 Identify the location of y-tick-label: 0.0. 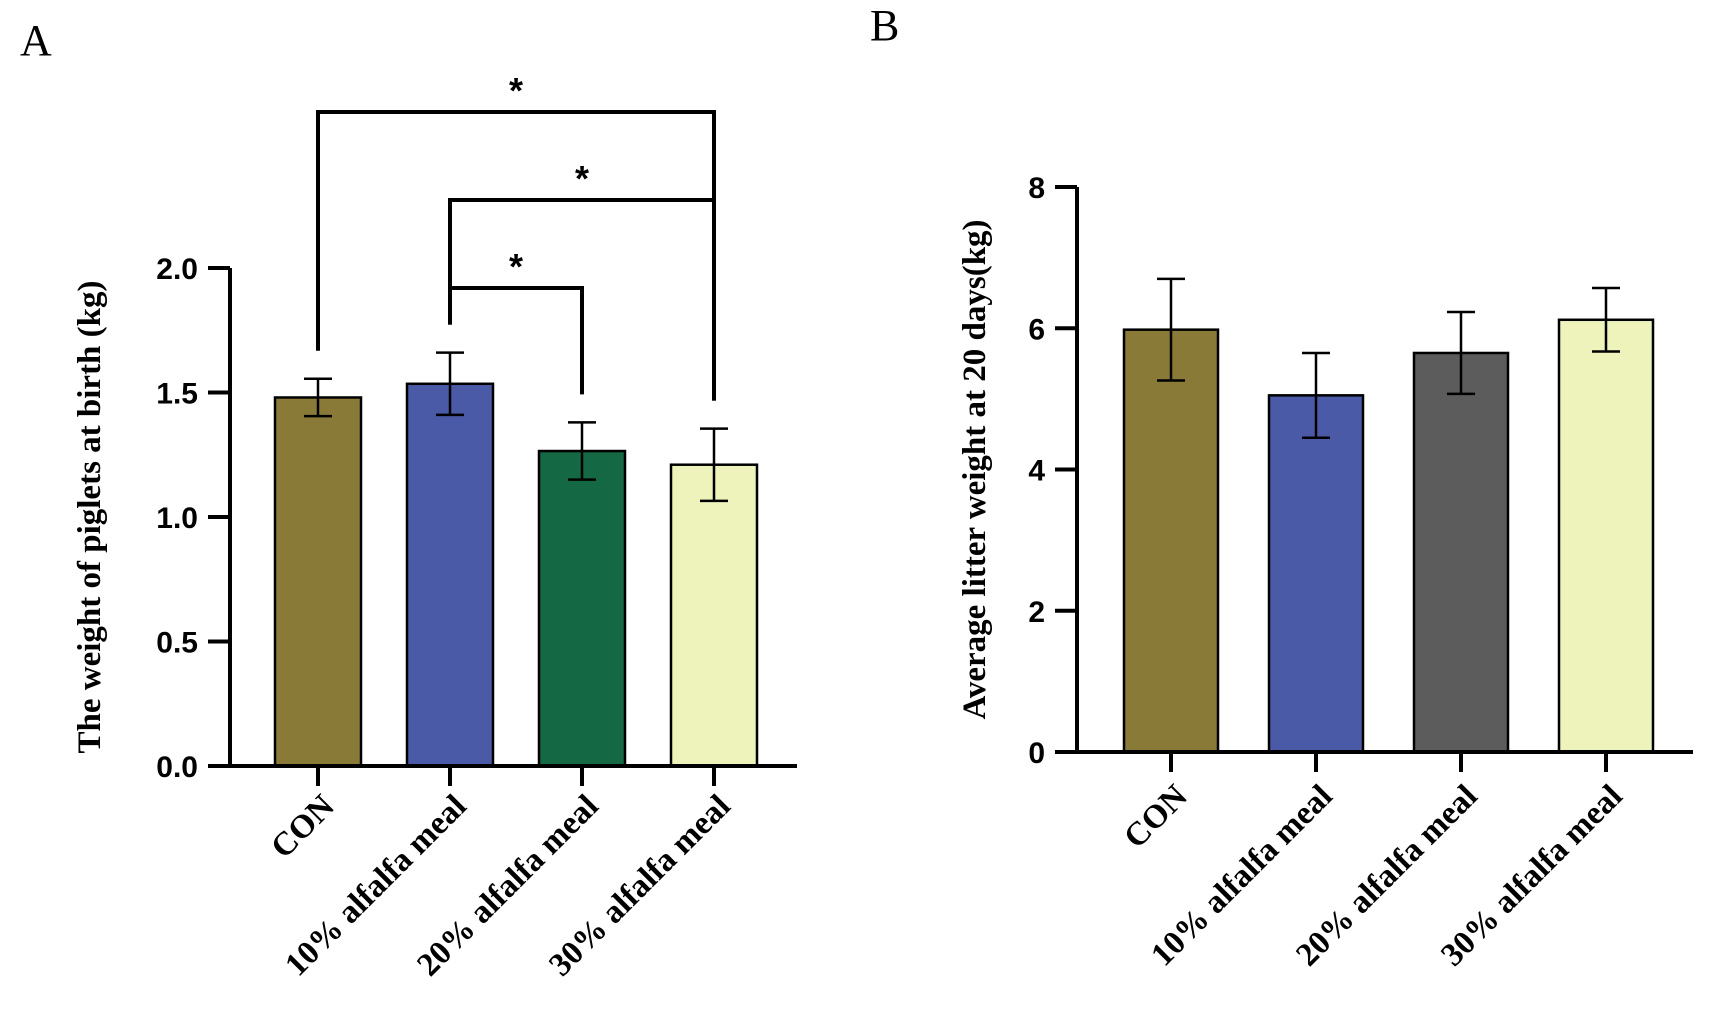
(177, 767).